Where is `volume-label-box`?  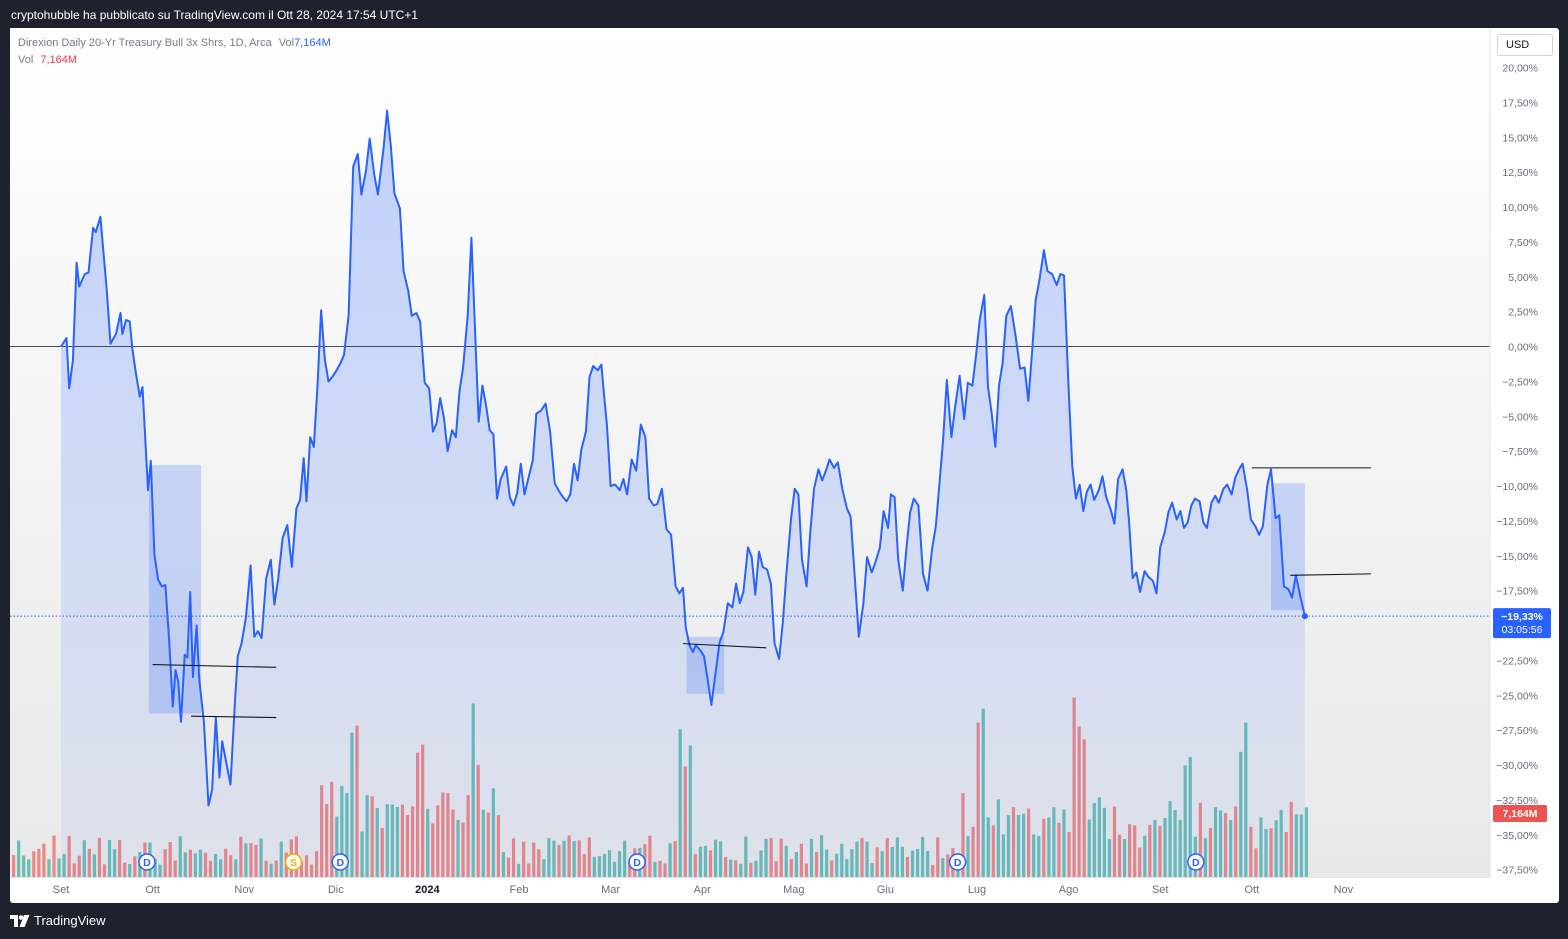 volume-label-box is located at coordinates (1520, 813).